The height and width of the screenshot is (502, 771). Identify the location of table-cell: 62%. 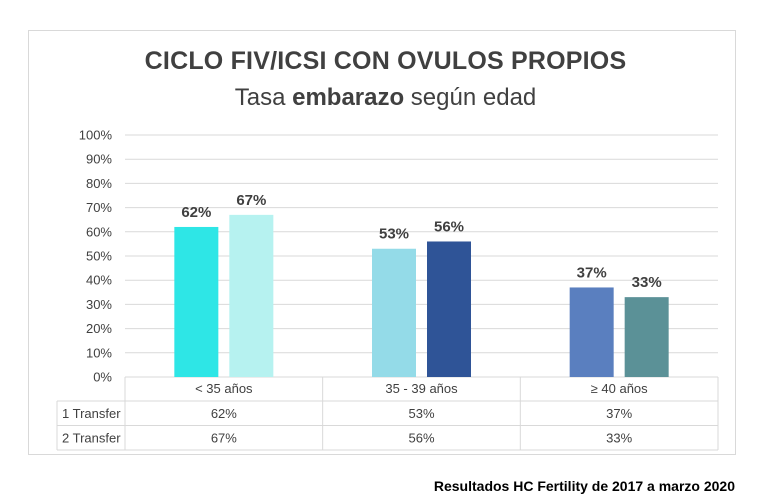
(224, 413).